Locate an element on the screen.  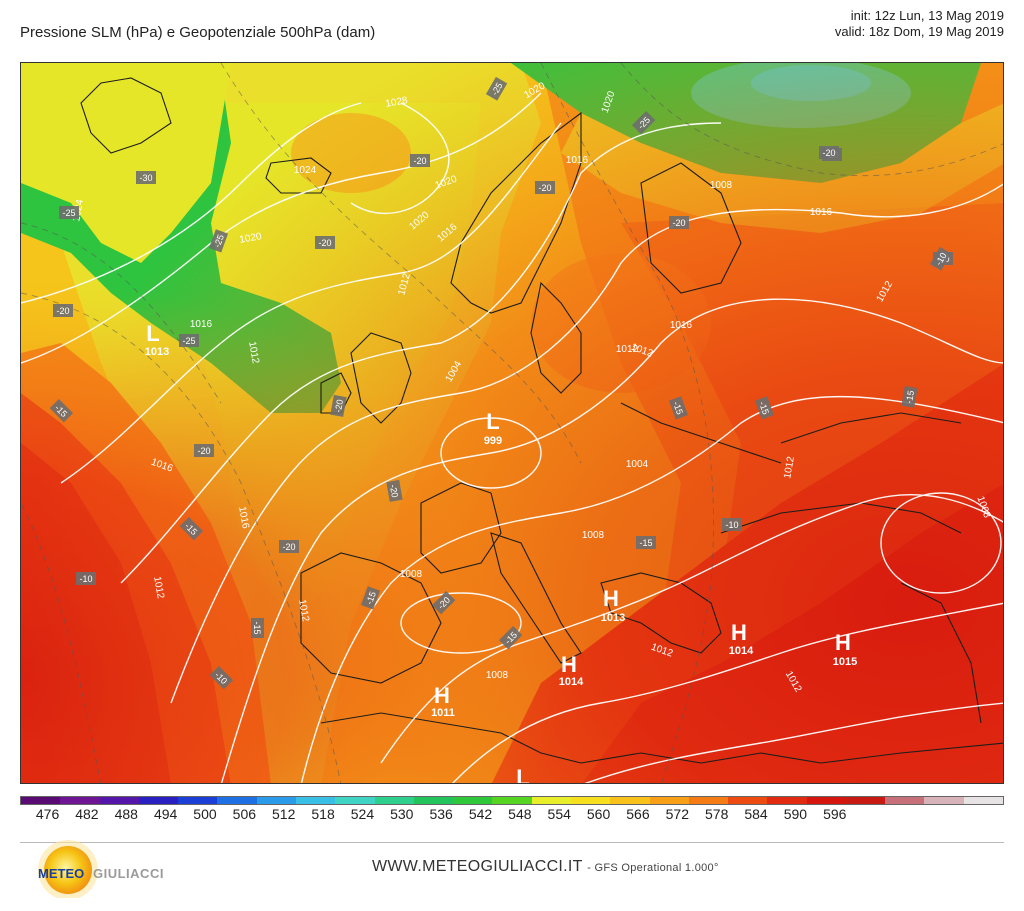
scale-label: 560 is located at coordinates (598, 814).